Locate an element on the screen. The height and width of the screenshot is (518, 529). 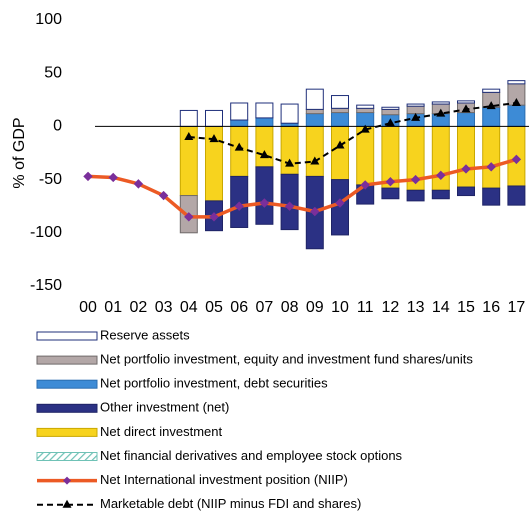
x-tick-label: 03 is located at coordinates (164, 307).